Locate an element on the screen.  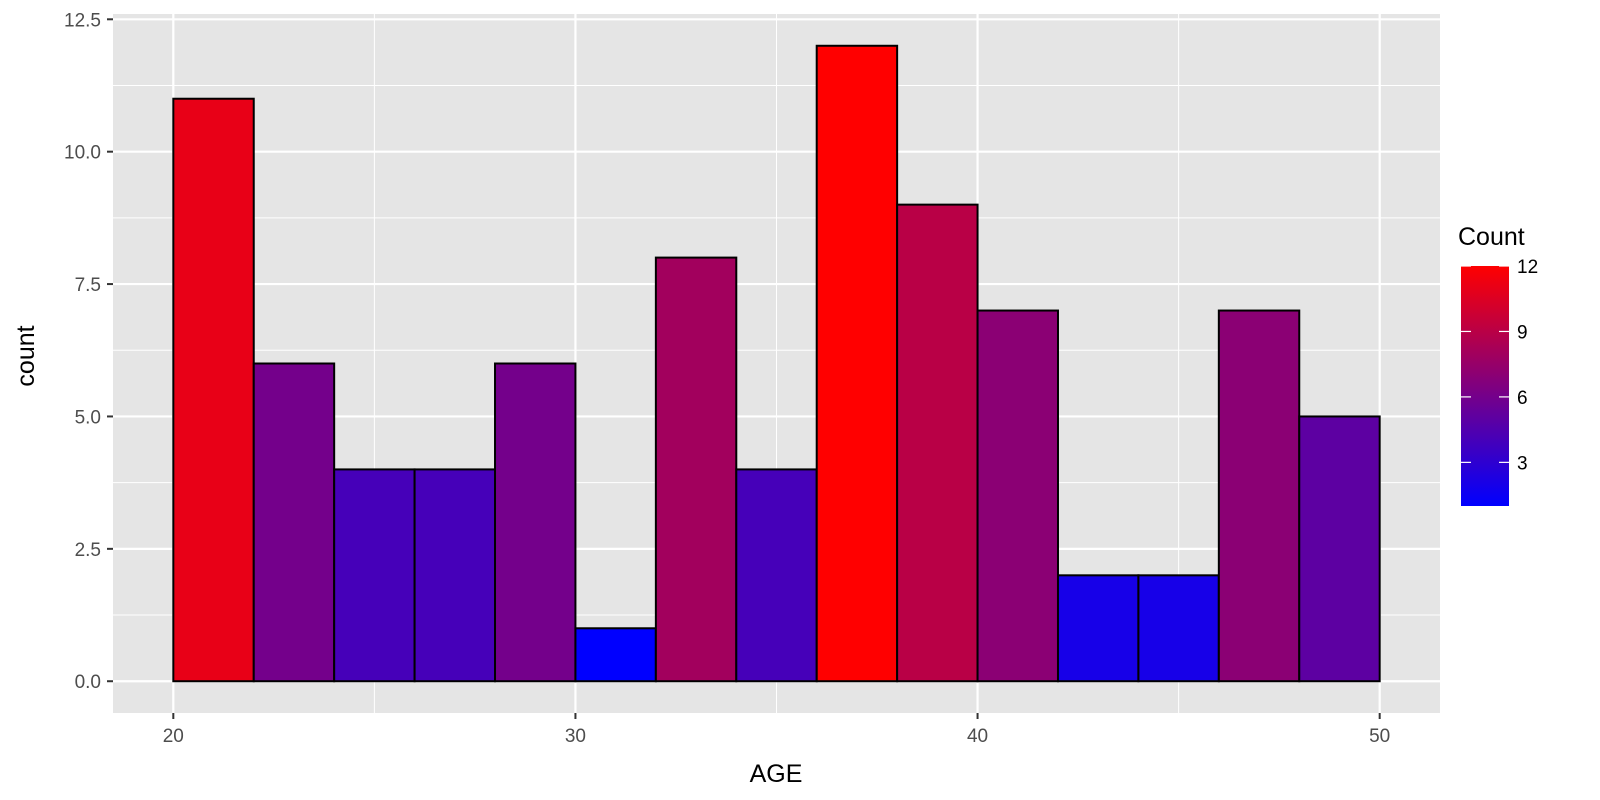
y-tick-label: 5.0 is located at coordinates (88, 417).